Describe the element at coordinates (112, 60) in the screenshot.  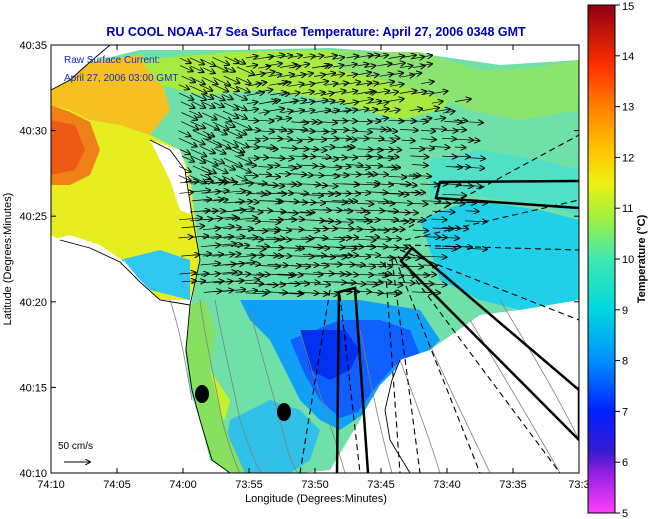
I see `current-legend-label: Raw Surface Current:` at that location.